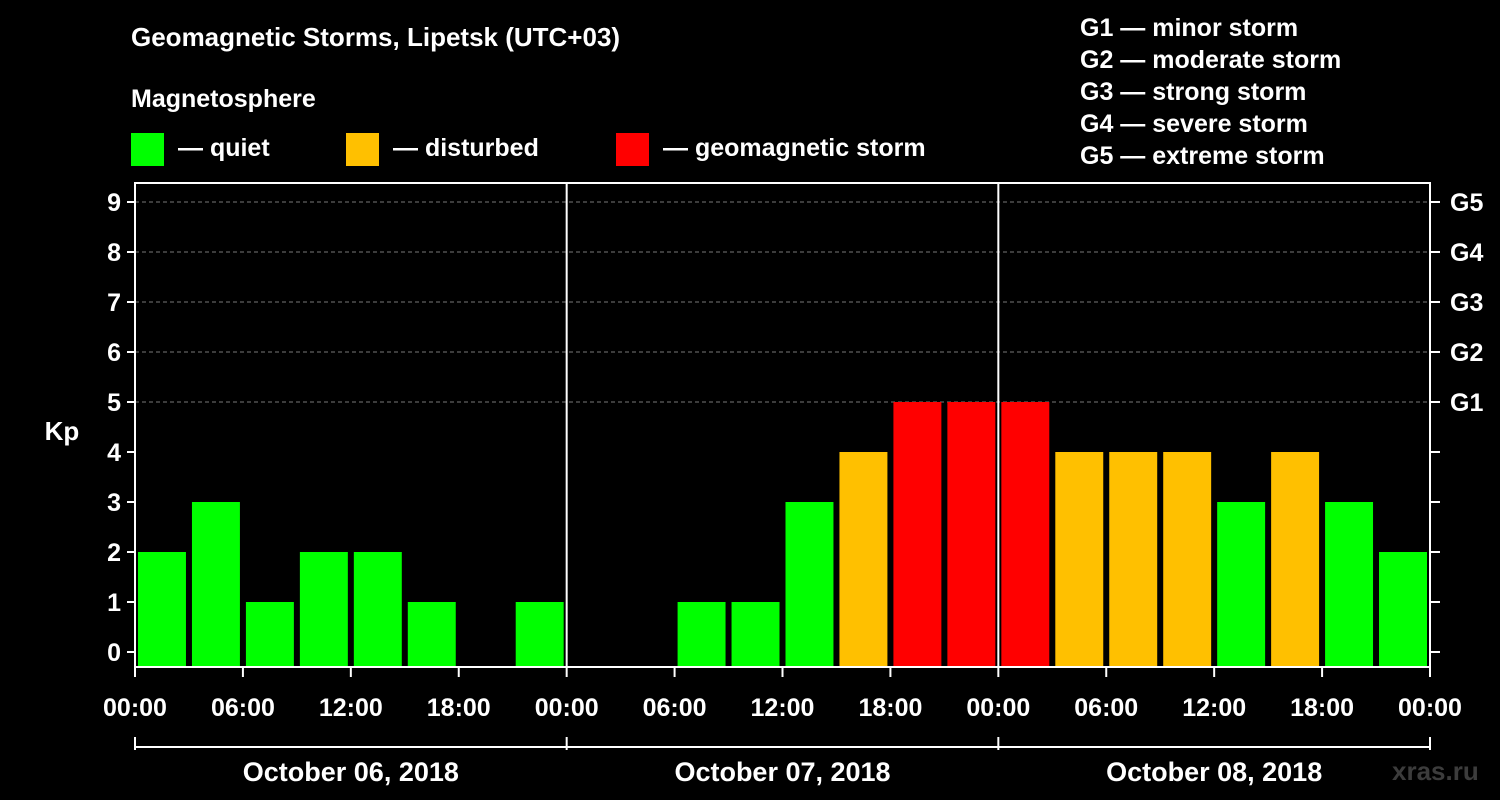 The image size is (1500, 800). What do you see at coordinates (1106, 708) in the screenshot?
I see `xtick-label-9: 06:00` at bounding box center [1106, 708].